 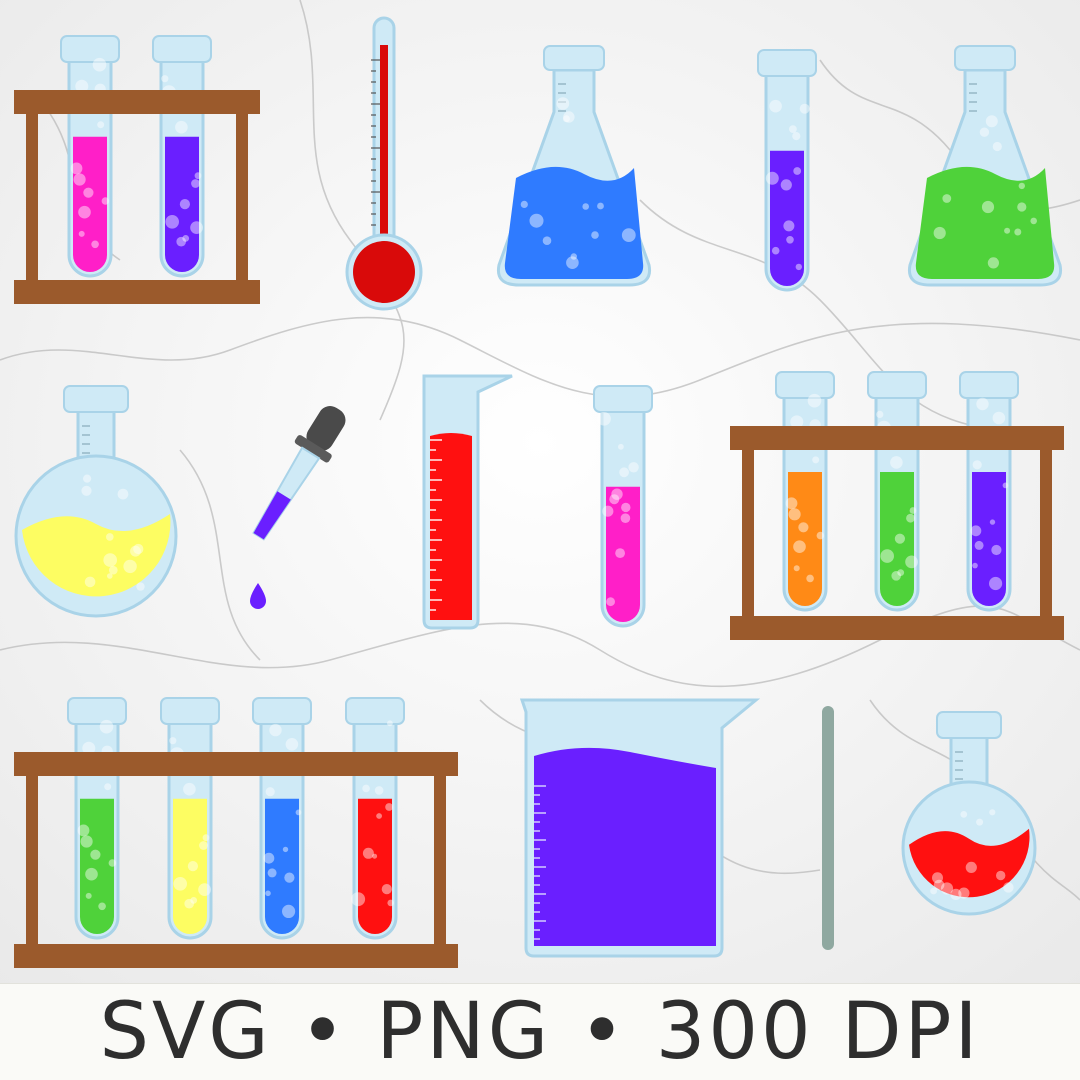 I want to click on beaker-liquid, so click(x=625, y=846).